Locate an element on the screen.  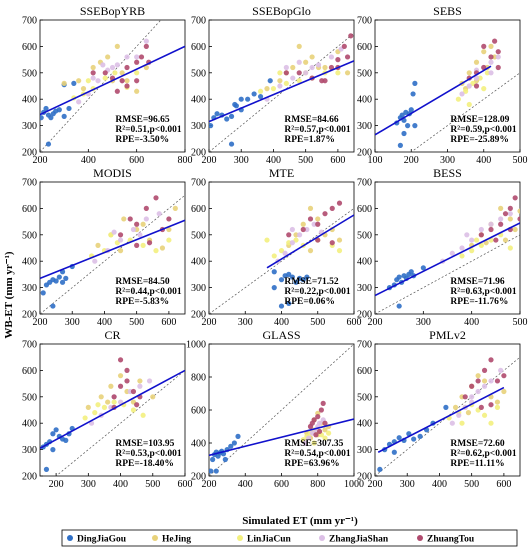
y-tick-label: 400 is located at coordinates (364, 100).